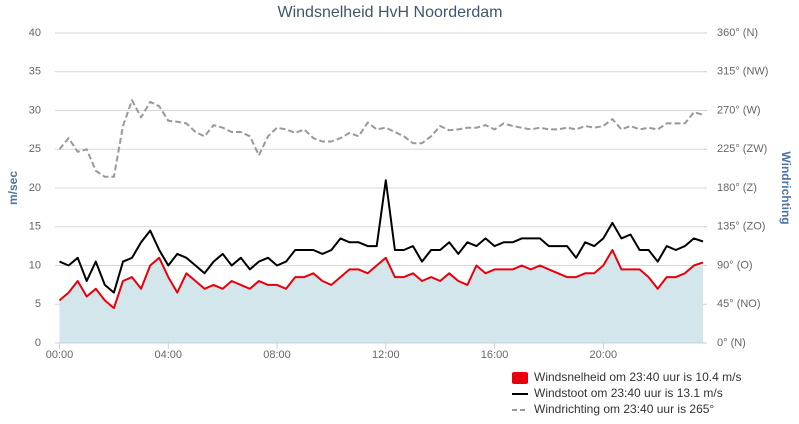 This screenshot has width=799, height=424. Describe the element at coordinates (731, 343) in the screenshot. I see `y2-tick-label: 0° (N)` at that location.